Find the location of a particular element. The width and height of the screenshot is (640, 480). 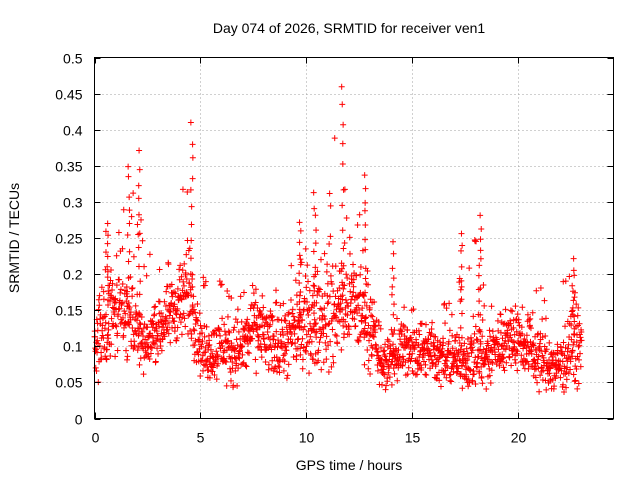

x-tick-label: 10 is located at coordinates (307, 438).